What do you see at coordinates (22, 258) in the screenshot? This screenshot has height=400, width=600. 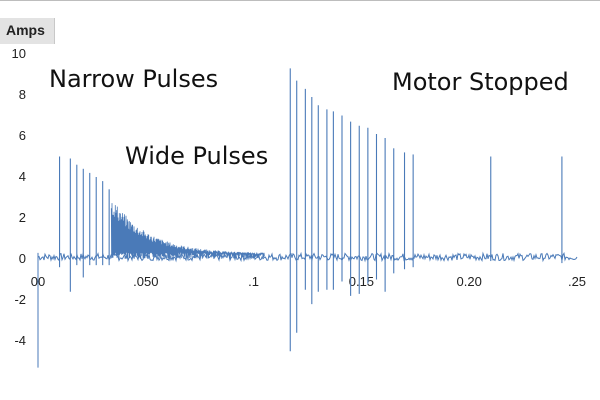 I see `y-tick-label: 0` at bounding box center [22, 258].